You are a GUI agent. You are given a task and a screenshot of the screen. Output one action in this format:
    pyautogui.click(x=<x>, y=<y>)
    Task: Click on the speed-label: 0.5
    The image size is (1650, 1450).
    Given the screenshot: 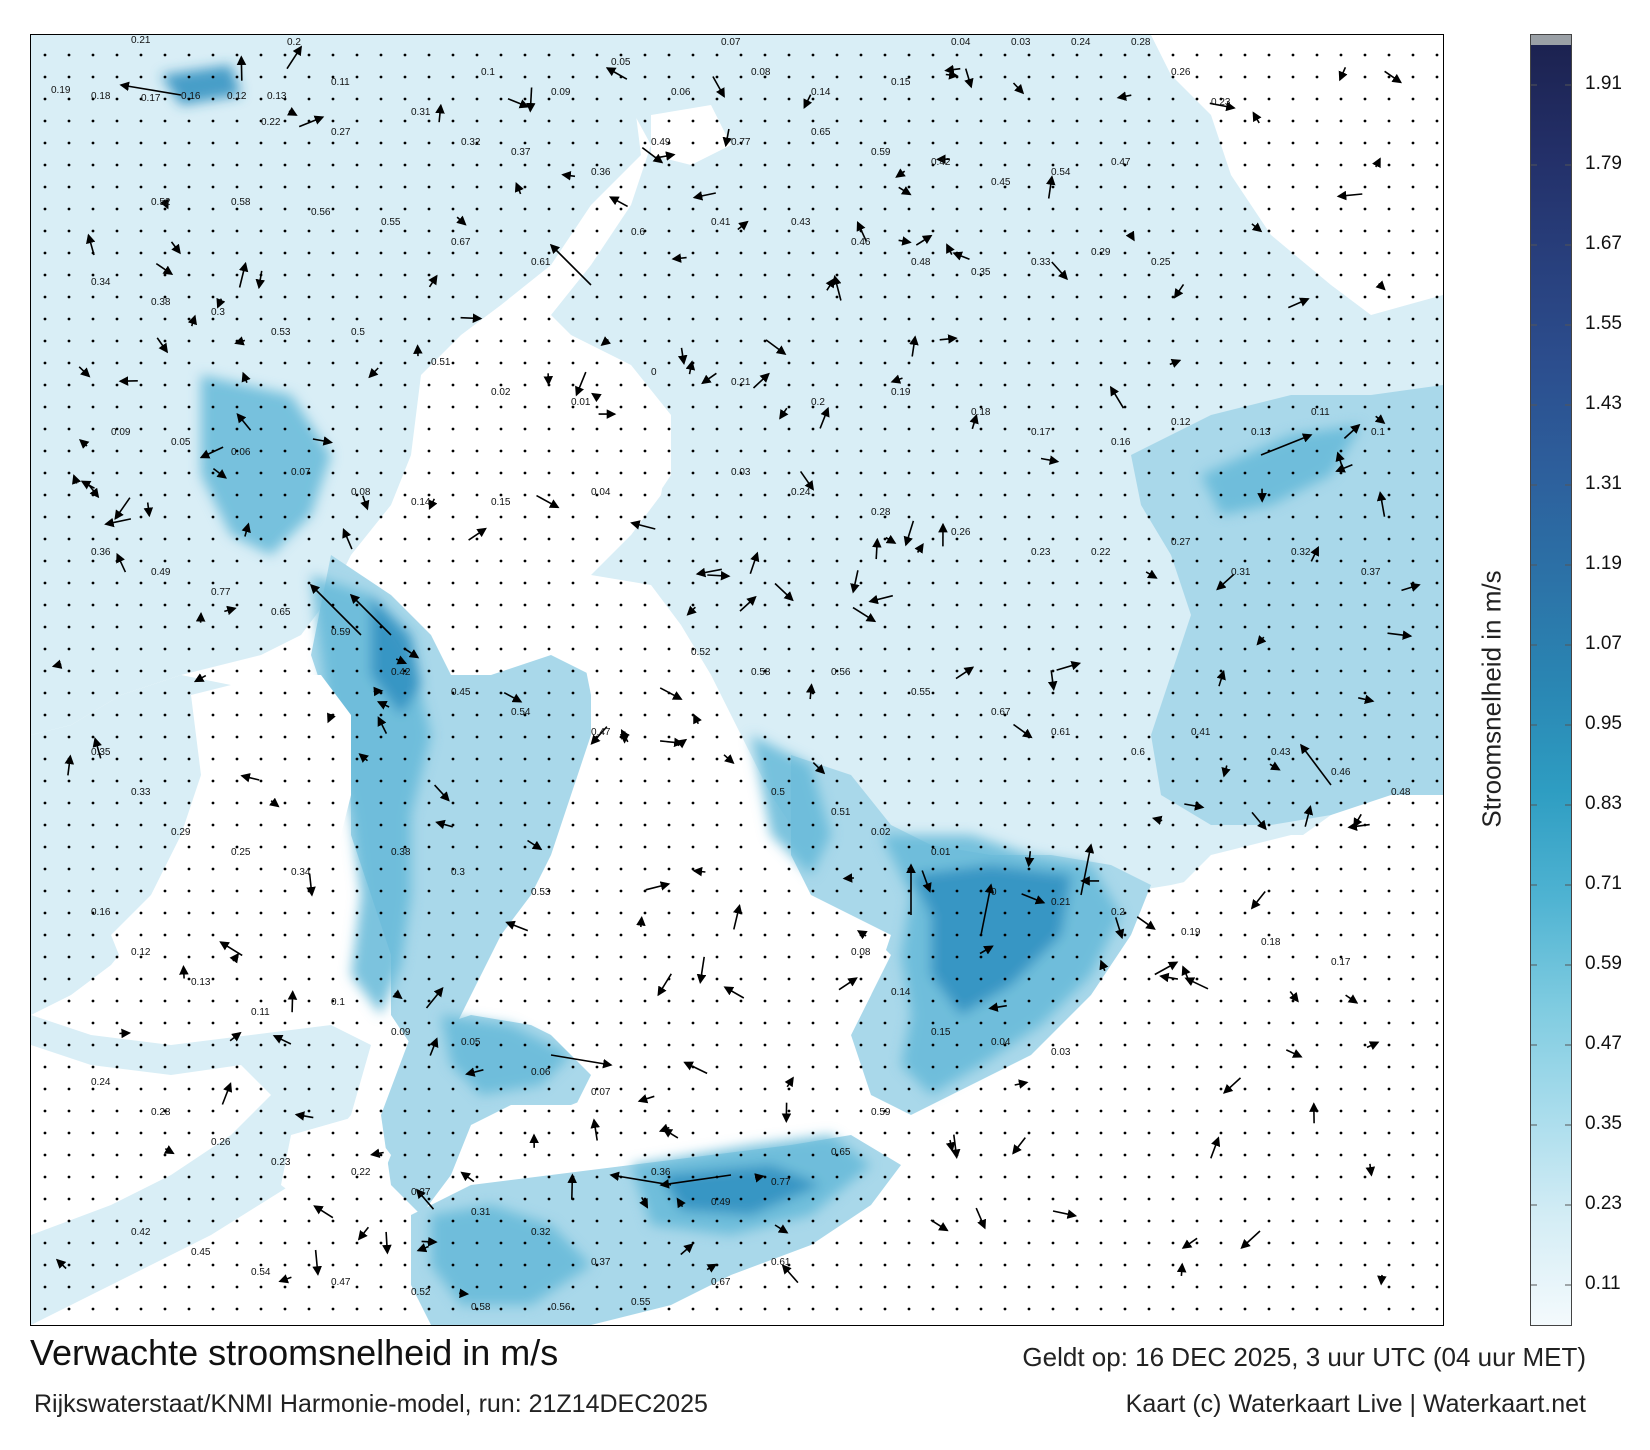 What is the action you would take?
    pyautogui.click(x=778, y=792)
    